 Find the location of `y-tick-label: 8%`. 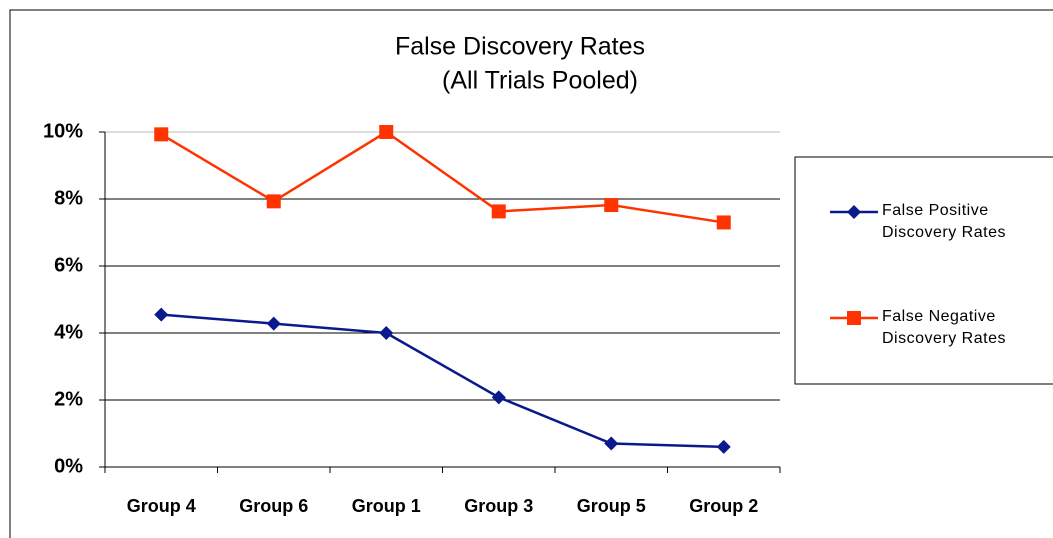

y-tick-label: 8% is located at coordinates (68, 198).